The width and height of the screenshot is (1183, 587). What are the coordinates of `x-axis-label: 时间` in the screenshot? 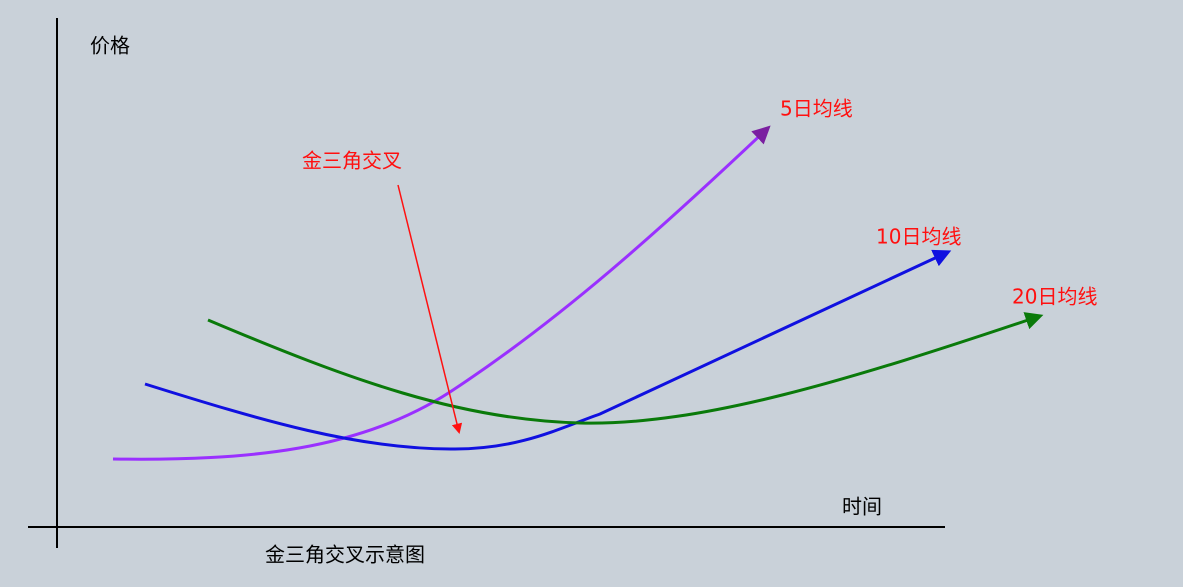 It's located at (862, 507).